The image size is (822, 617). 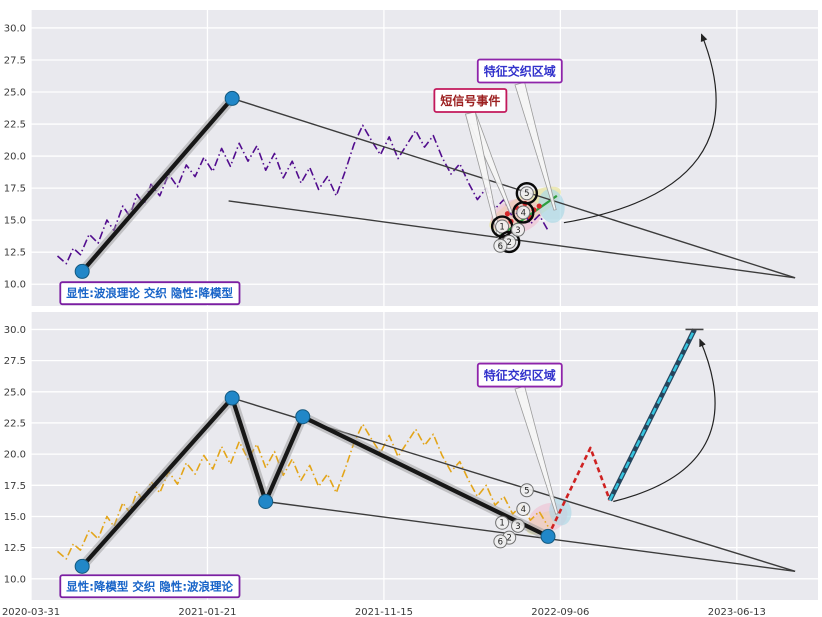 I want to click on x-tick-label: 2021-11-15, so click(x=384, y=612).